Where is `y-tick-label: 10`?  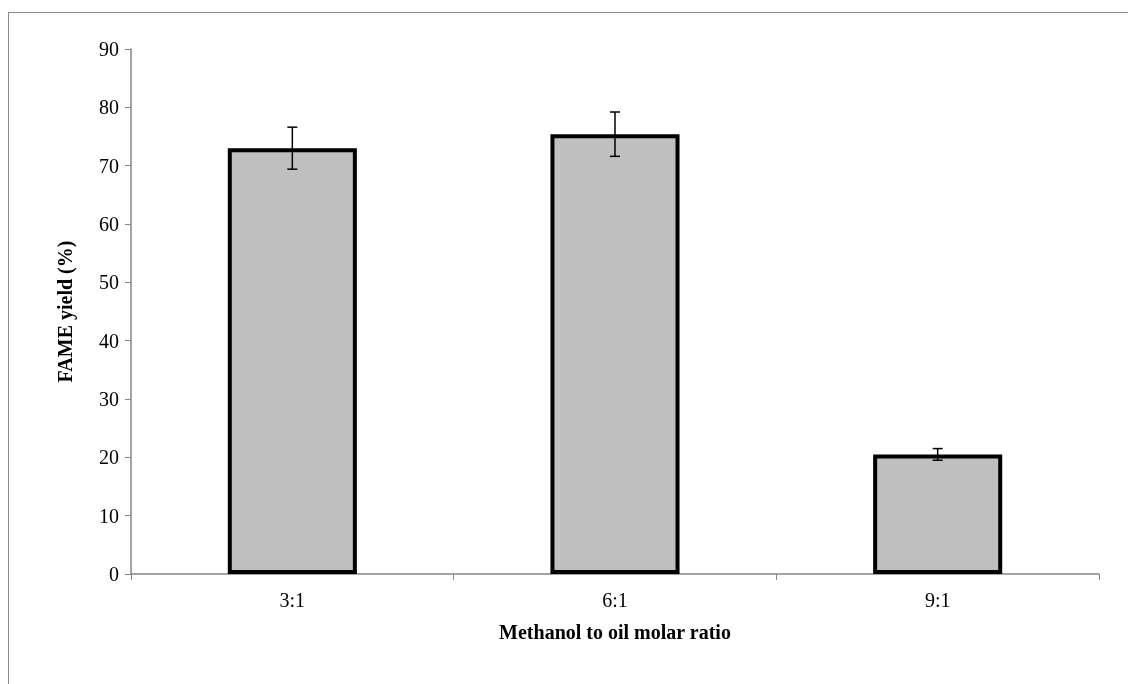
y-tick-label: 10 is located at coordinates (109, 515).